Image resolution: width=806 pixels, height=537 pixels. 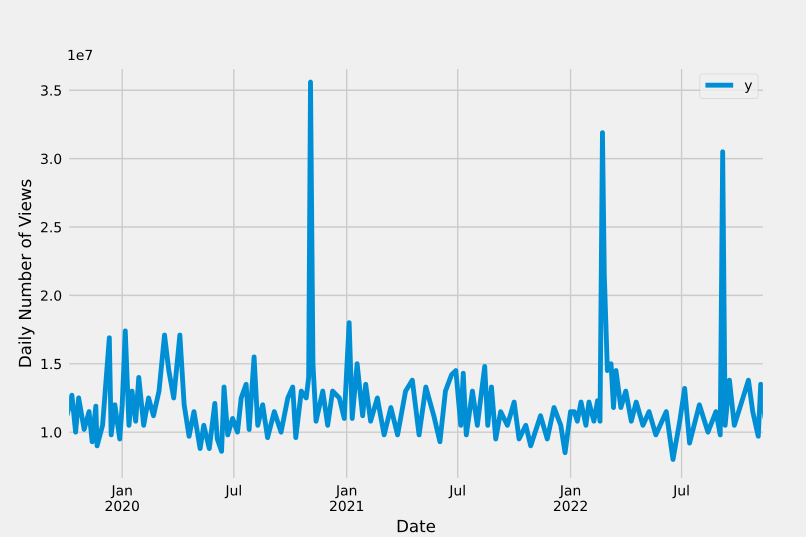 What do you see at coordinates (26, 273) in the screenshot?
I see `y-axis-title: Daily Number of Views` at bounding box center [26, 273].